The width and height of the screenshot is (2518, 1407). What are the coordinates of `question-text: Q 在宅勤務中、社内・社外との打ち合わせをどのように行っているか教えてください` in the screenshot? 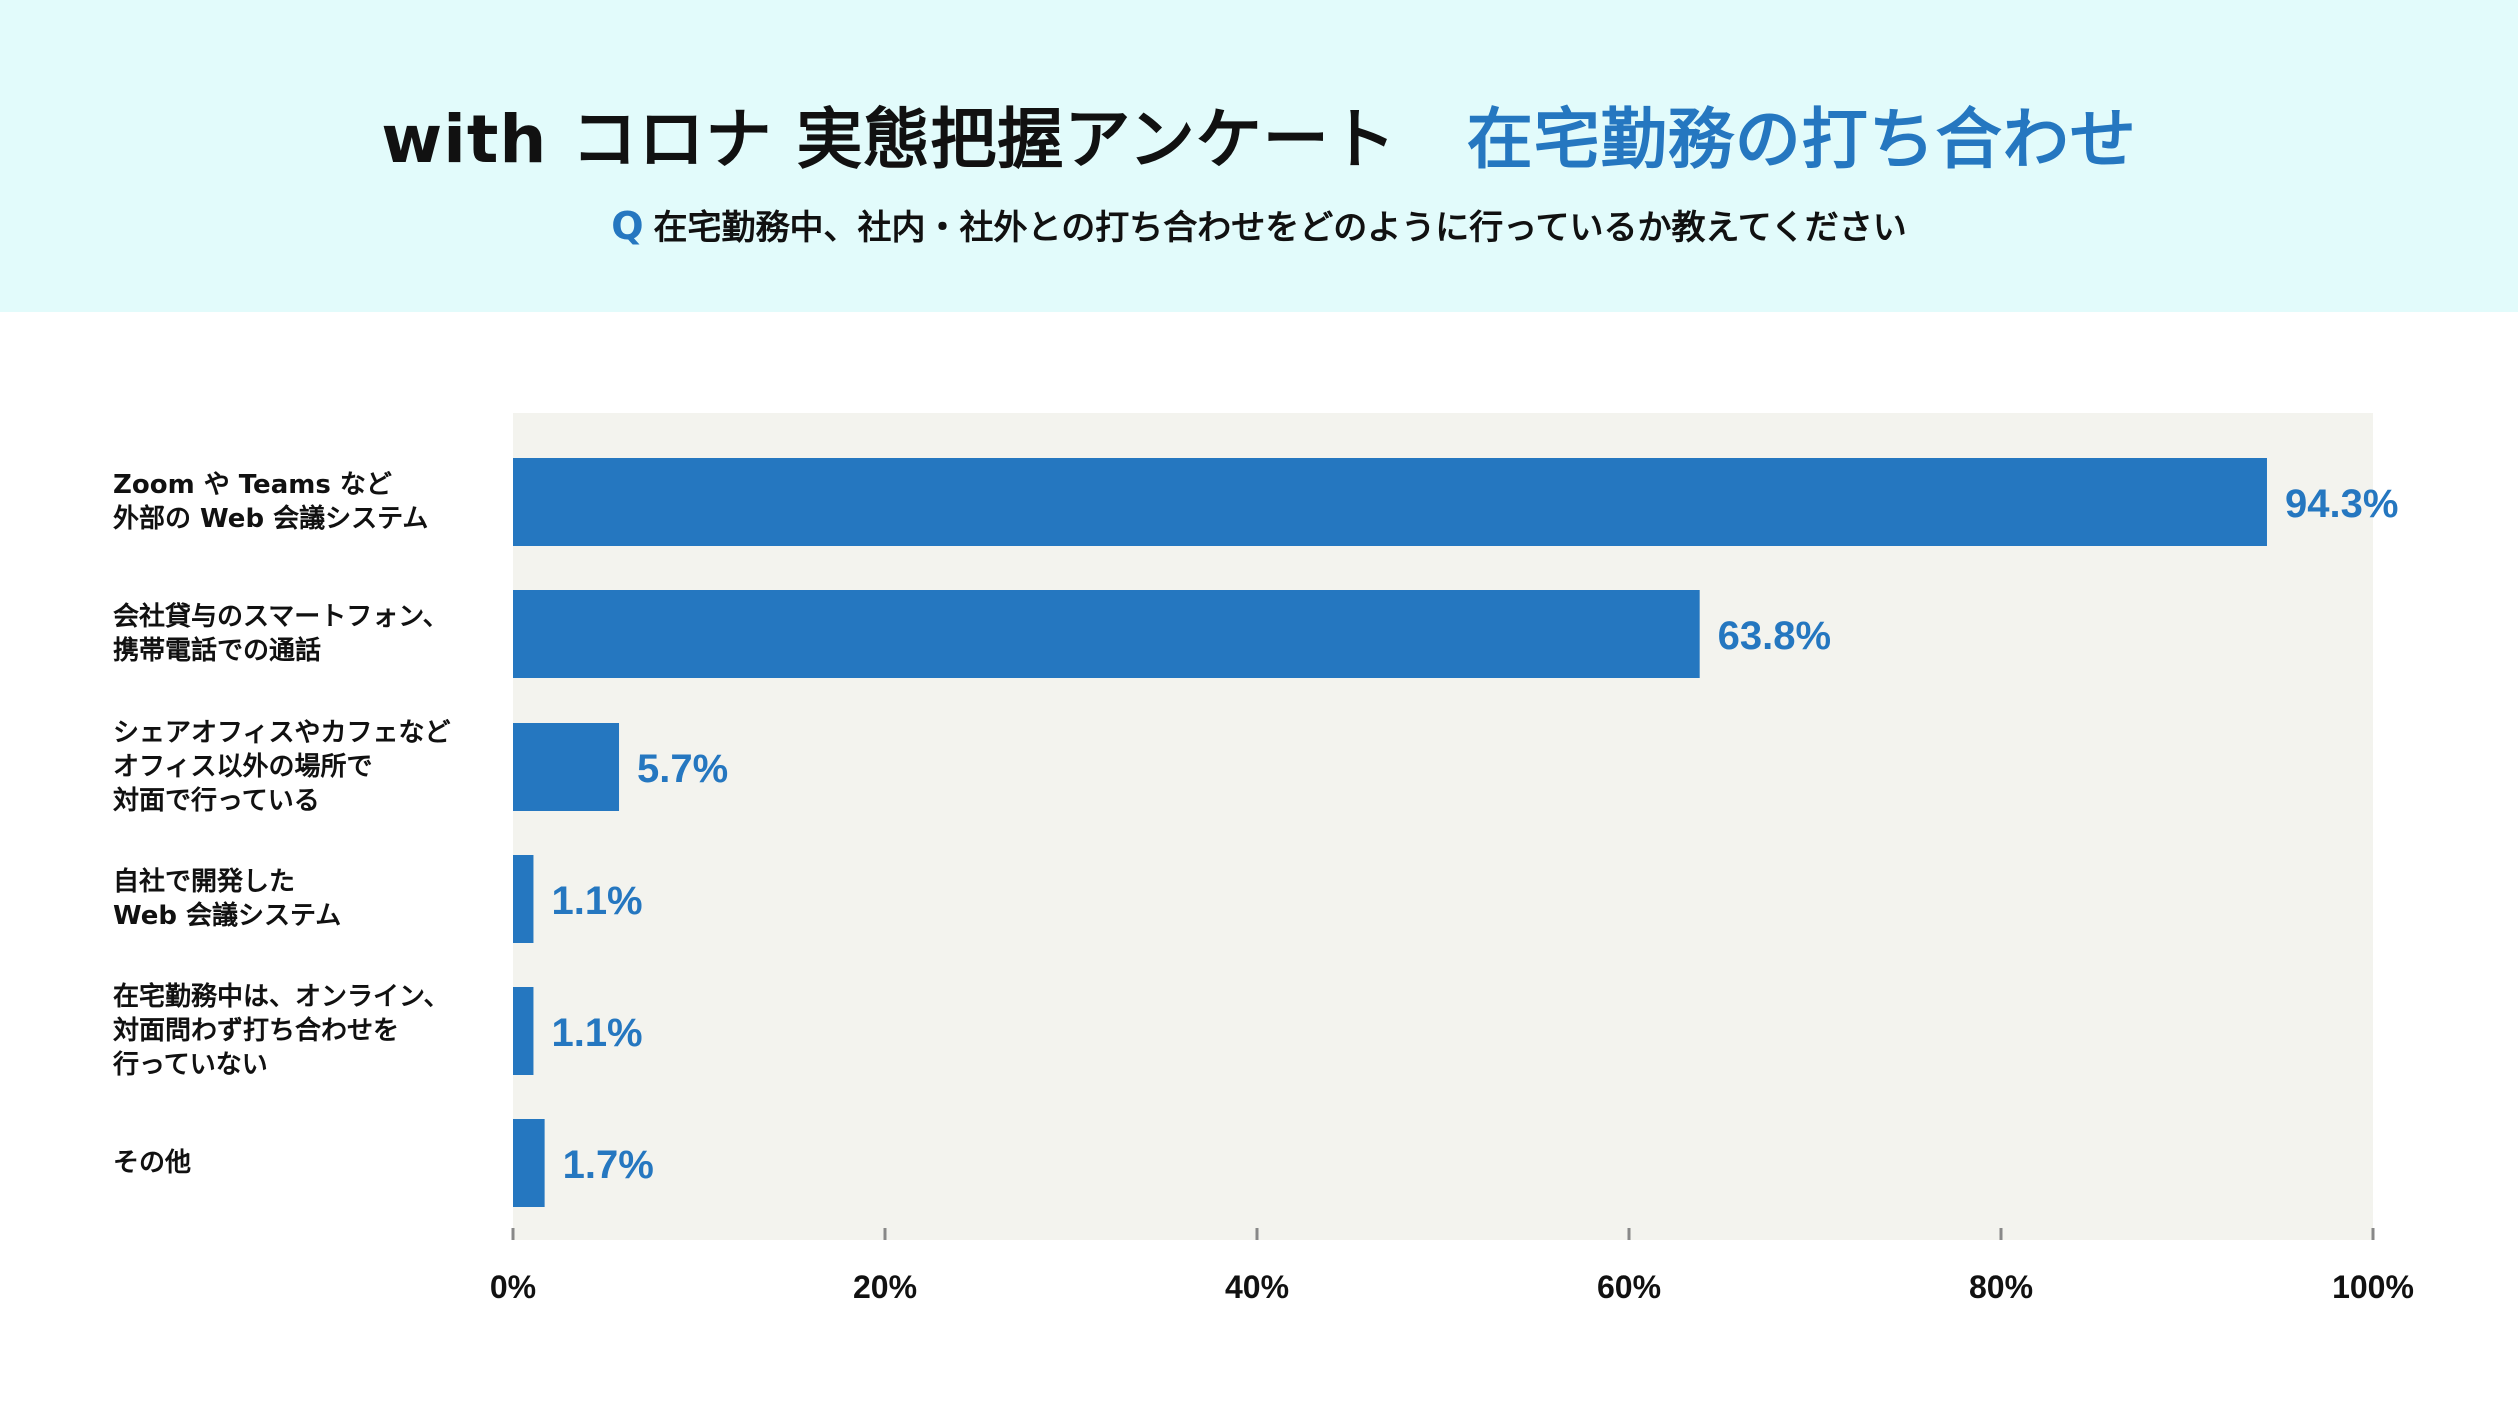 It's located at (1259, 224).